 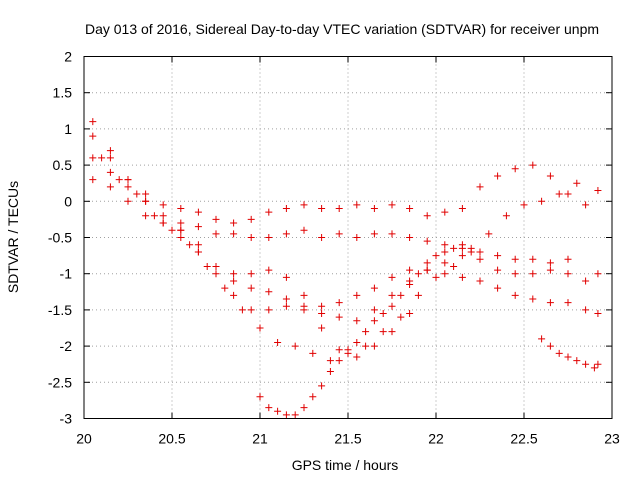 What do you see at coordinates (60, 238) in the screenshot?
I see `y-tick-label: -0.5` at bounding box center [60, 238].